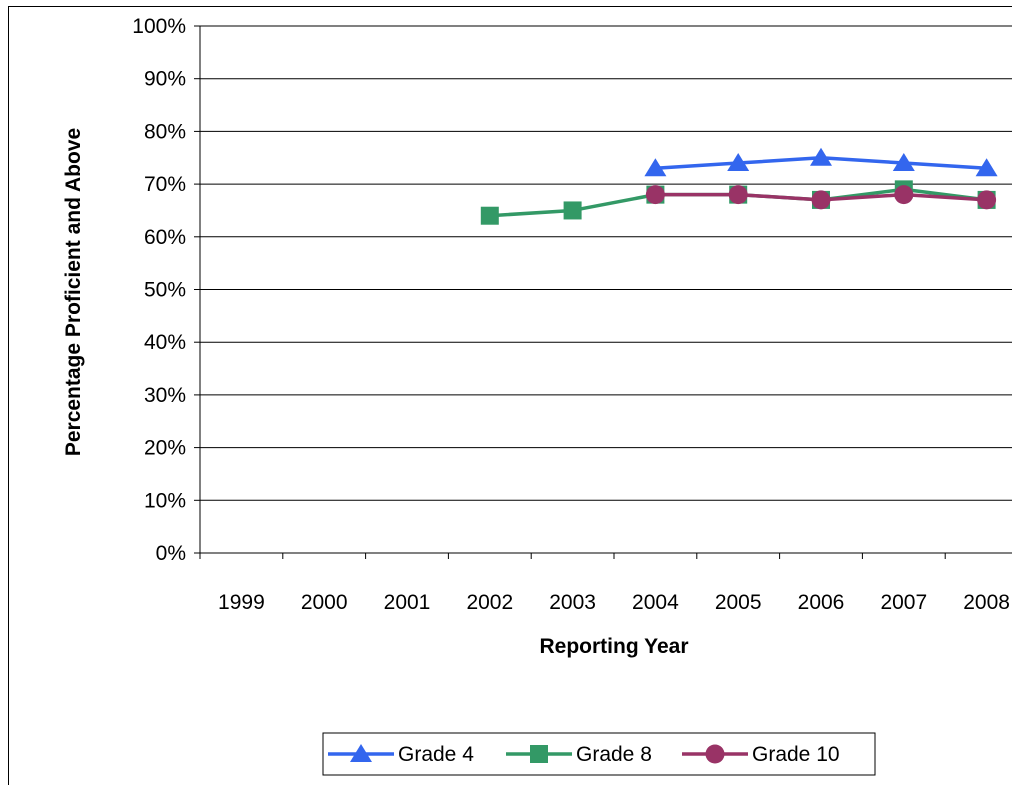 The width and height of the screenshot is (1012, 785). I want to click on y-tick-label: 90%, so click(165, 79).